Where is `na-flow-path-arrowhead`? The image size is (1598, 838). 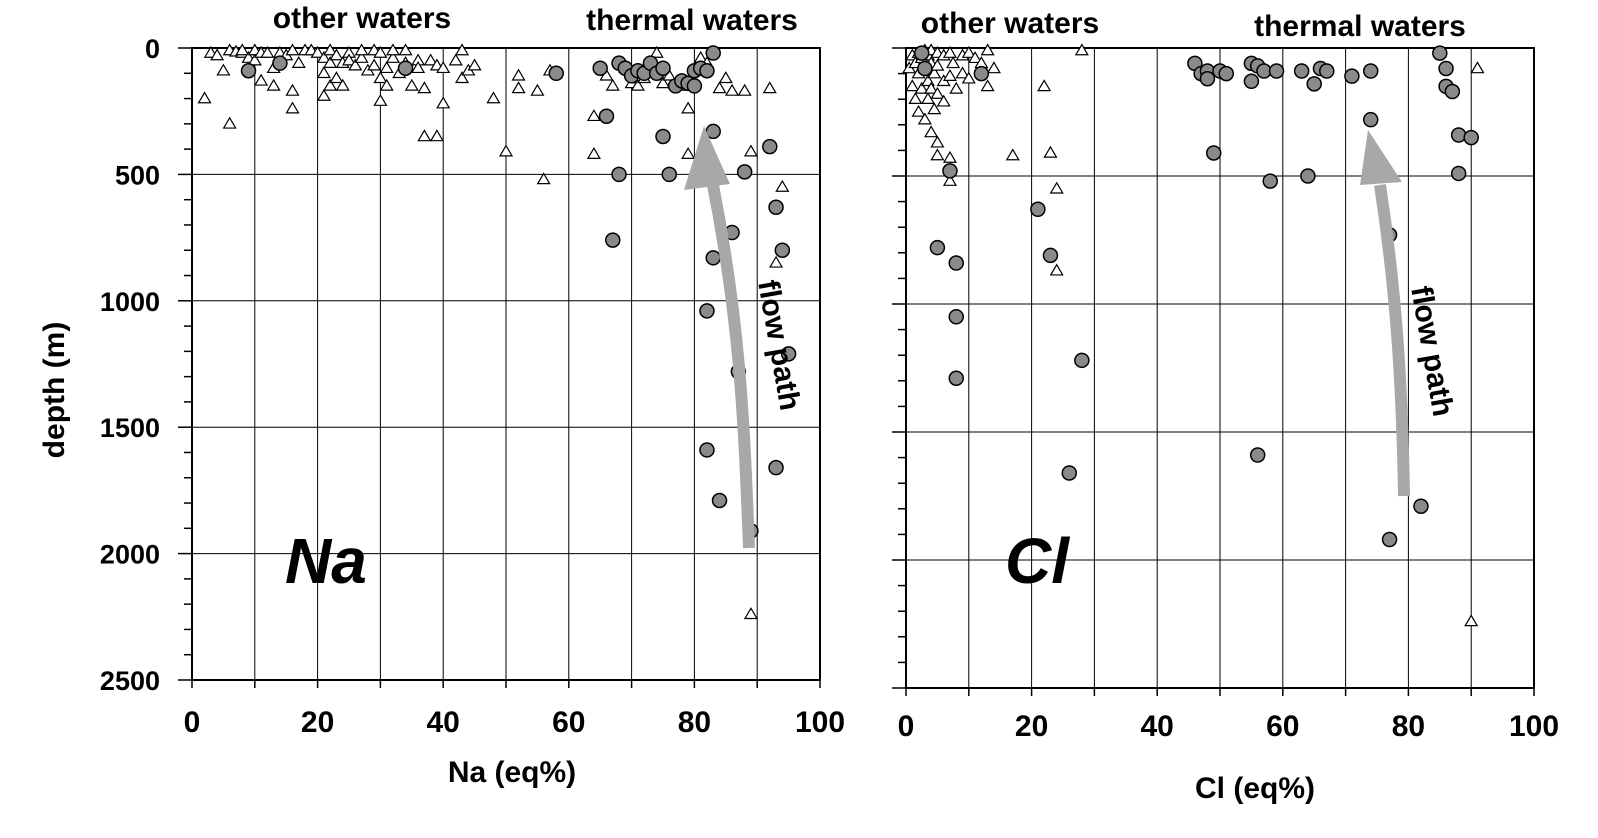 na-flow-path-arrowhead is located at coordinates (707, 158).